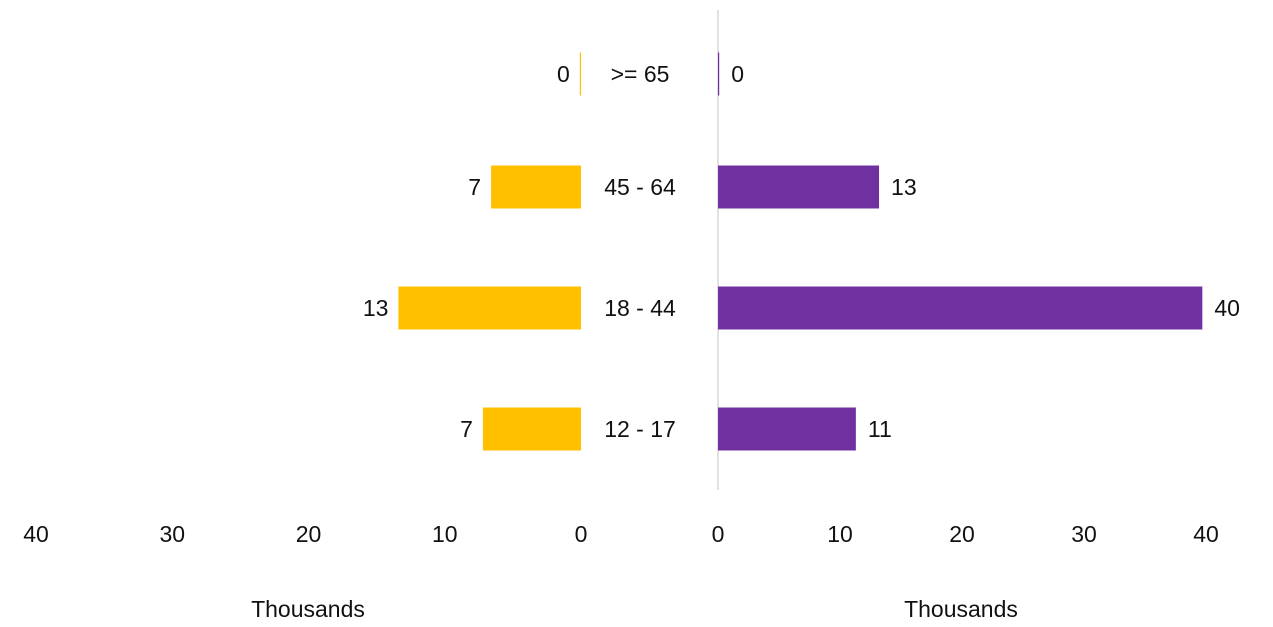 The image size is (1273, 627). What do you see at coordinates (904, 187) in the screenshot?
I see `right-data-label: 13` at bounding box center [904, 187].